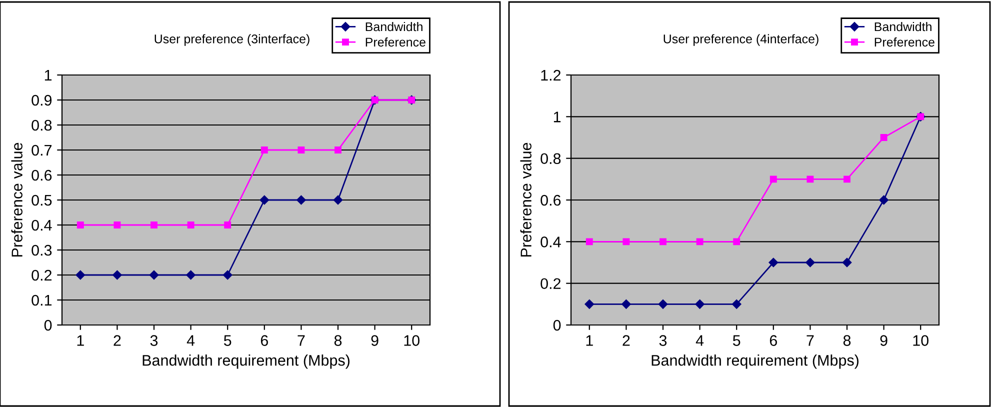 The height and width of the screenshot is (407, 993). What do you see at coordinates (42, 150) in the screenshot?
I see `y-tick-label: 0.7` at bounding box center [42, 150].